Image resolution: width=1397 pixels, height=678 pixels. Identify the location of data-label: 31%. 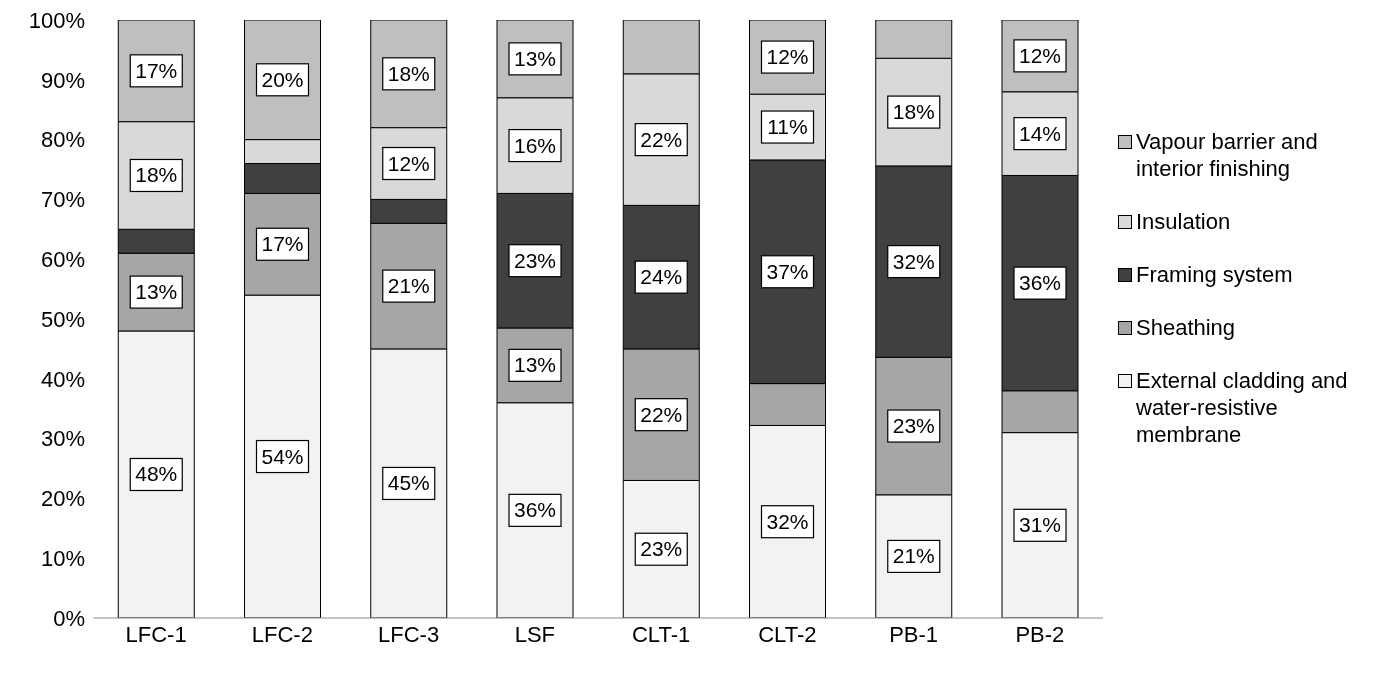
(1040, 525).